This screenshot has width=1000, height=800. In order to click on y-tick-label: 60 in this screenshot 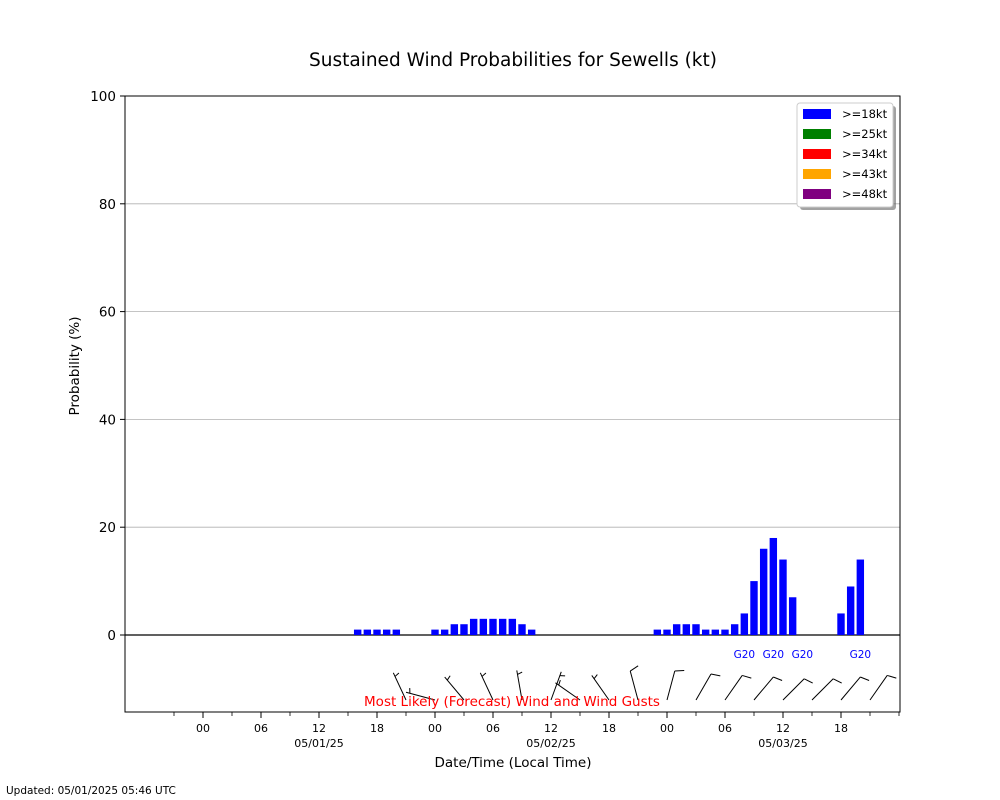, I will do `click(107, 313)`.